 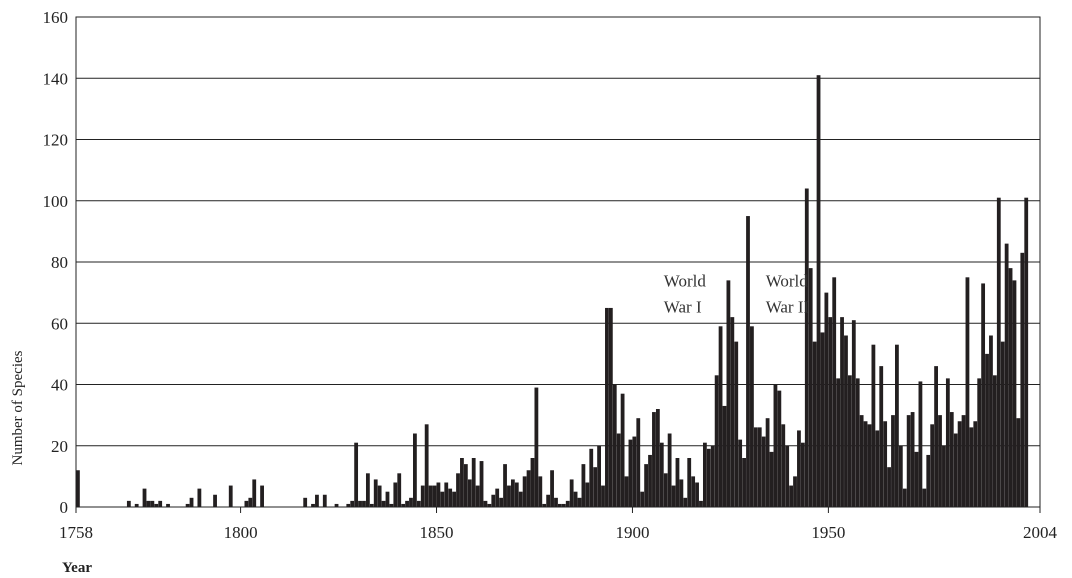 I want to click on x-tick-label: 2004, so click(x=1040, y=532).